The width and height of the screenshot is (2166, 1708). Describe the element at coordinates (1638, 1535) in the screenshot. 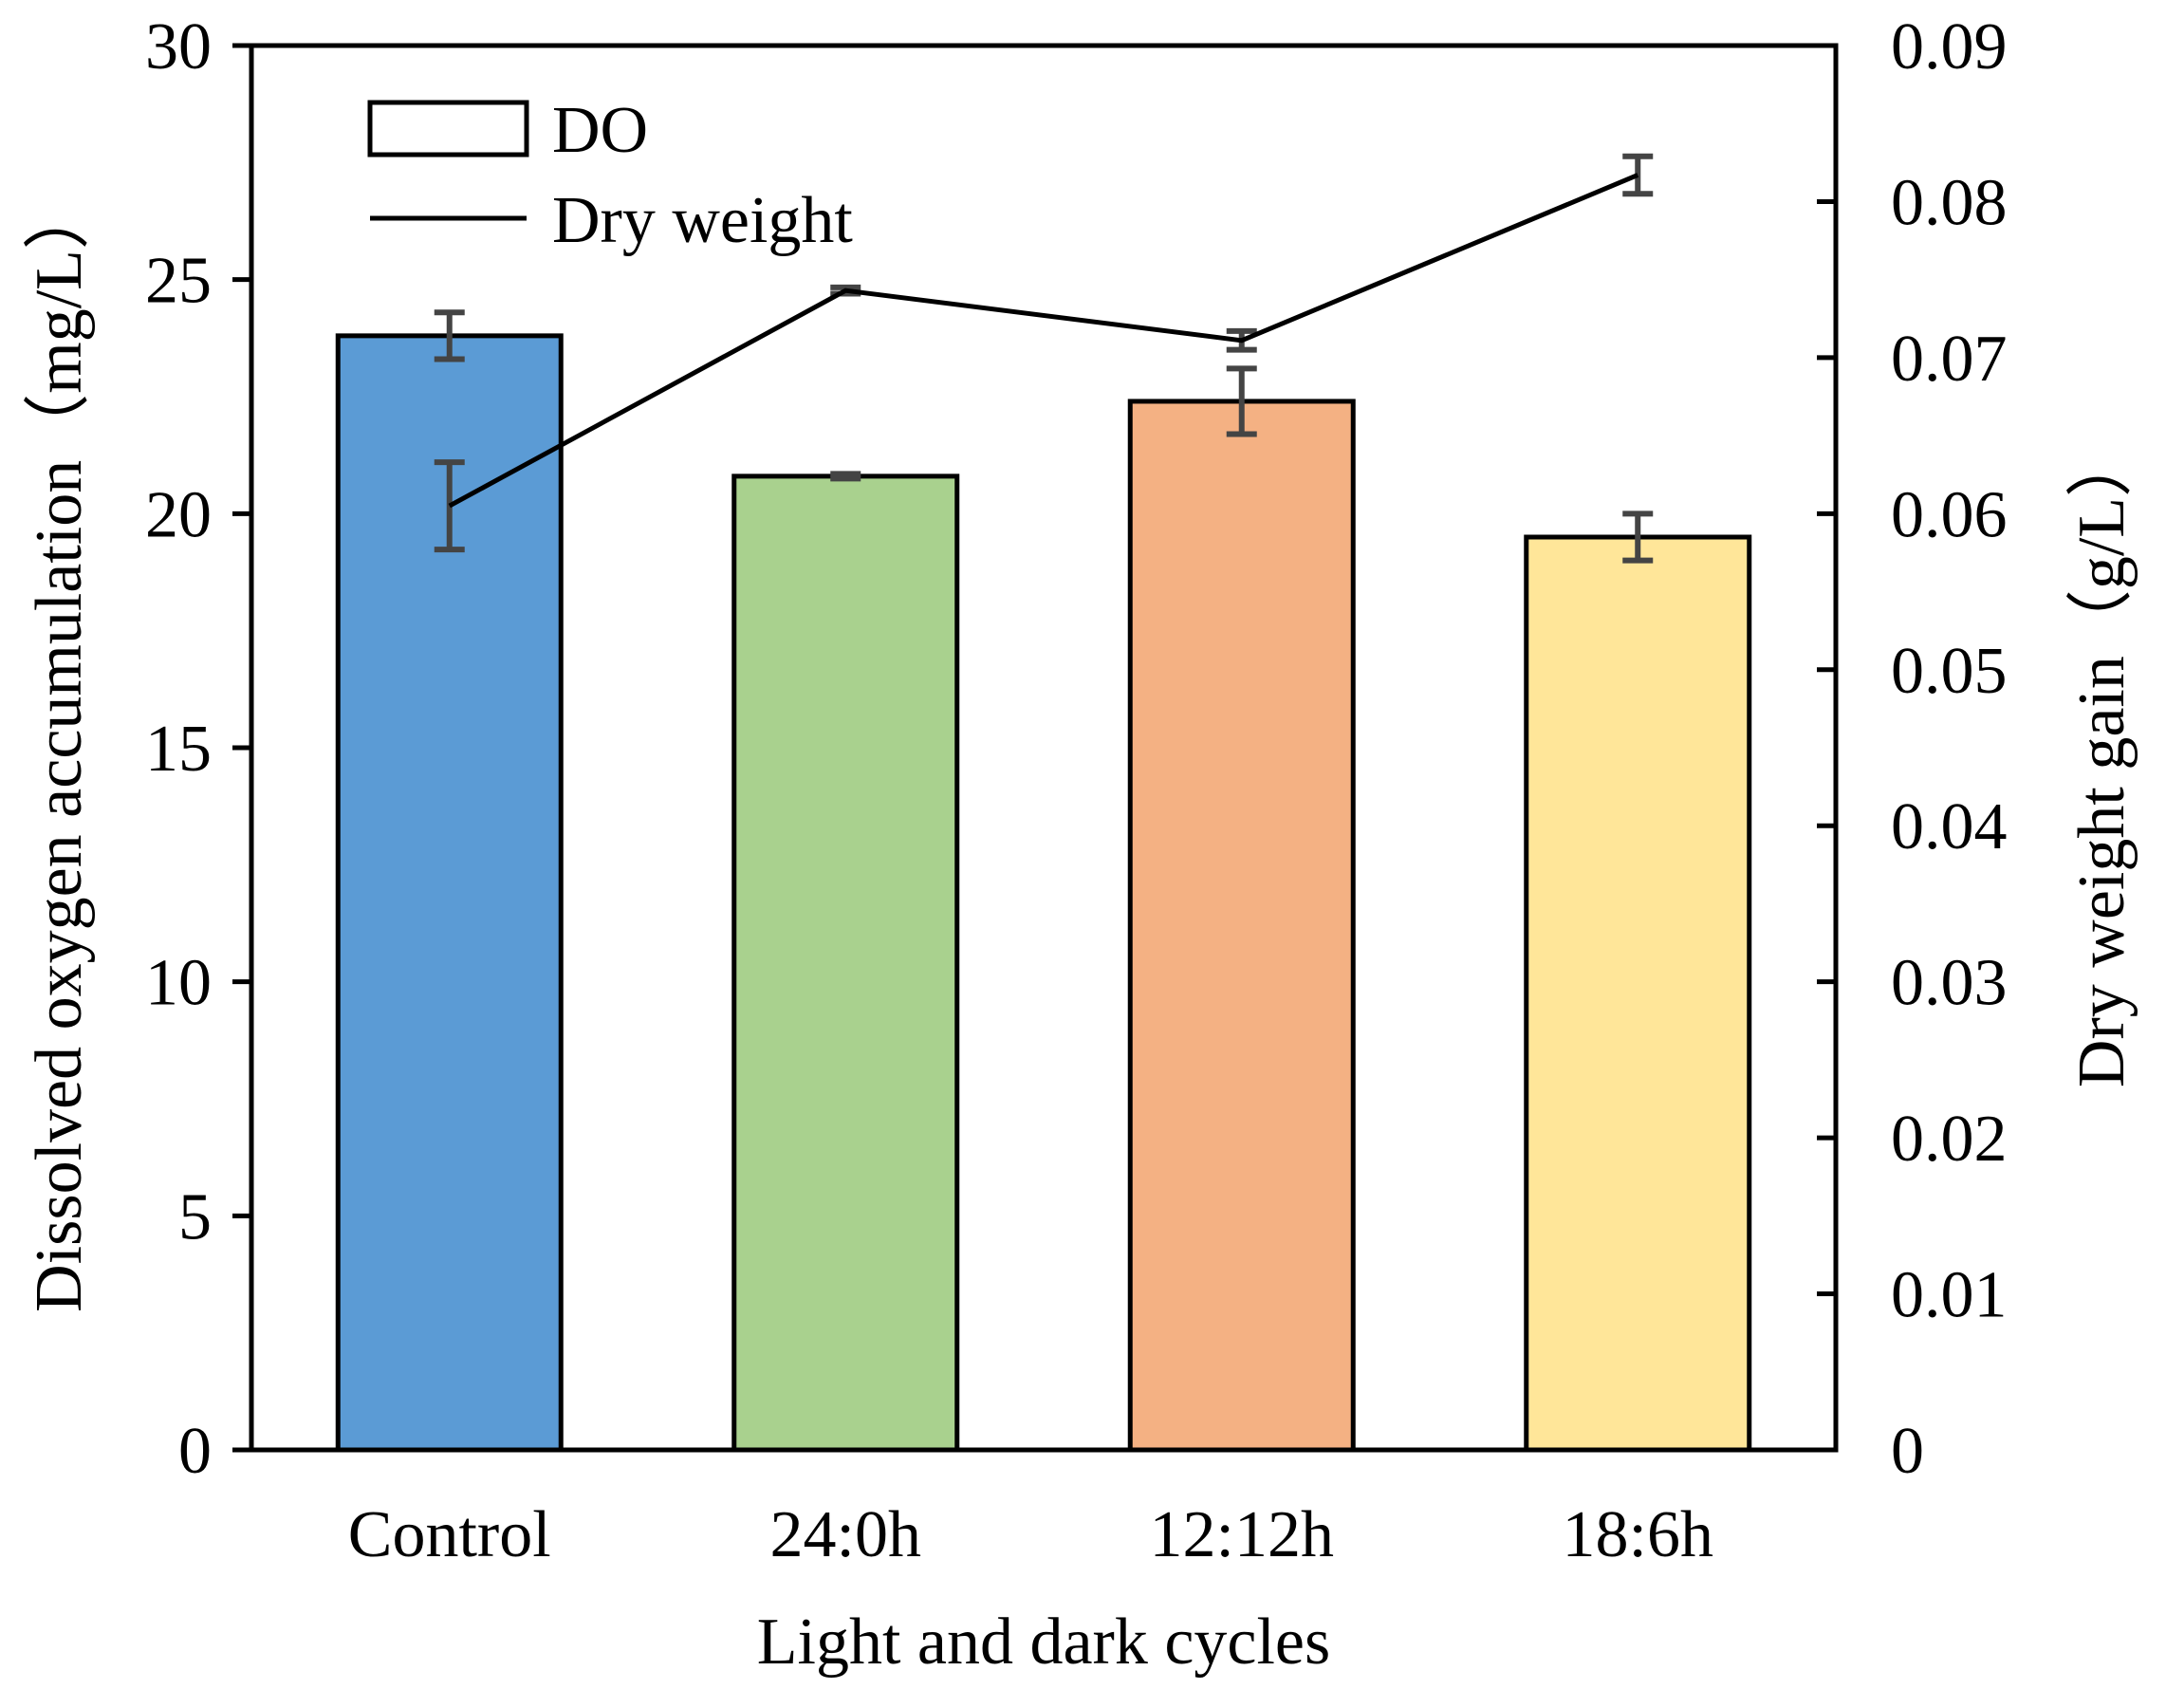

I see `x-tick-label: 18:6h` at that location.